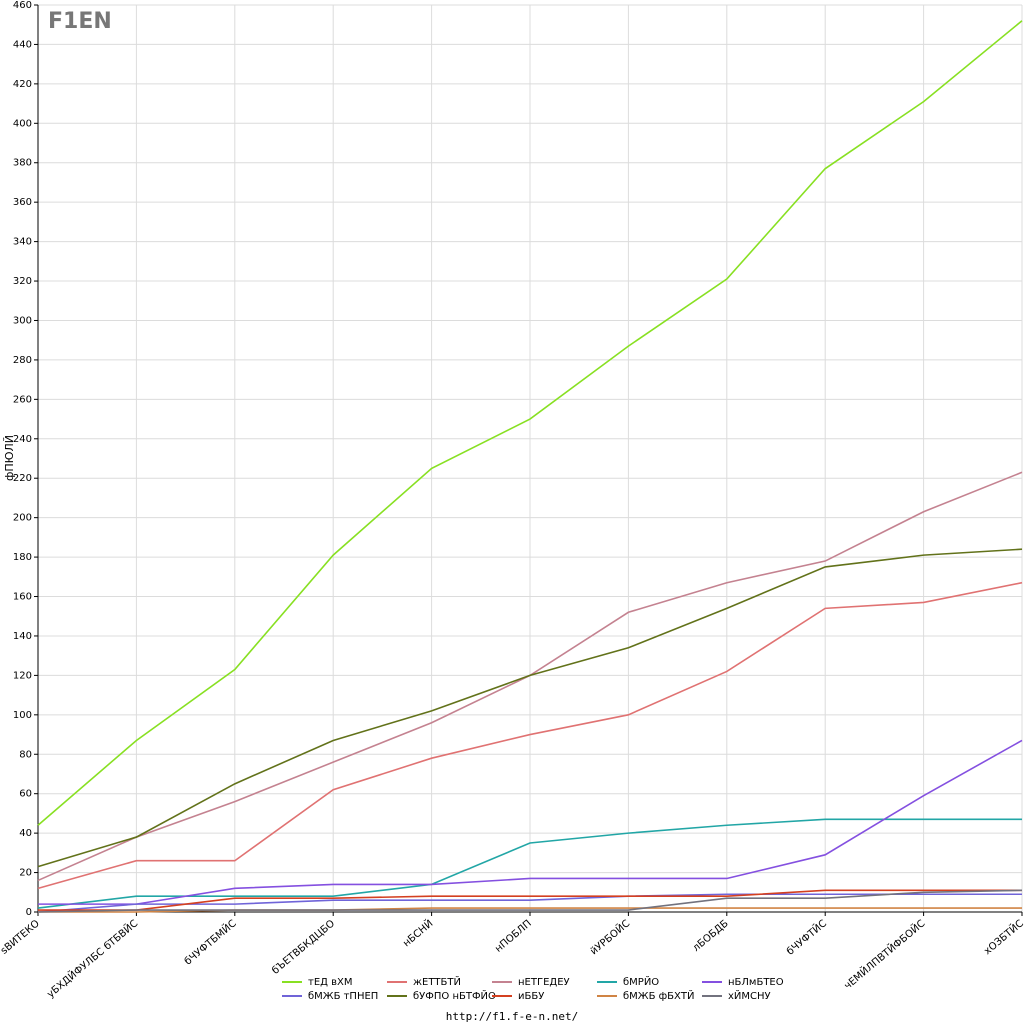 Image resolution: width=1024 pixels, height=1024 pixels. I want to click on y-tick-label: 100, so click(22, 715).